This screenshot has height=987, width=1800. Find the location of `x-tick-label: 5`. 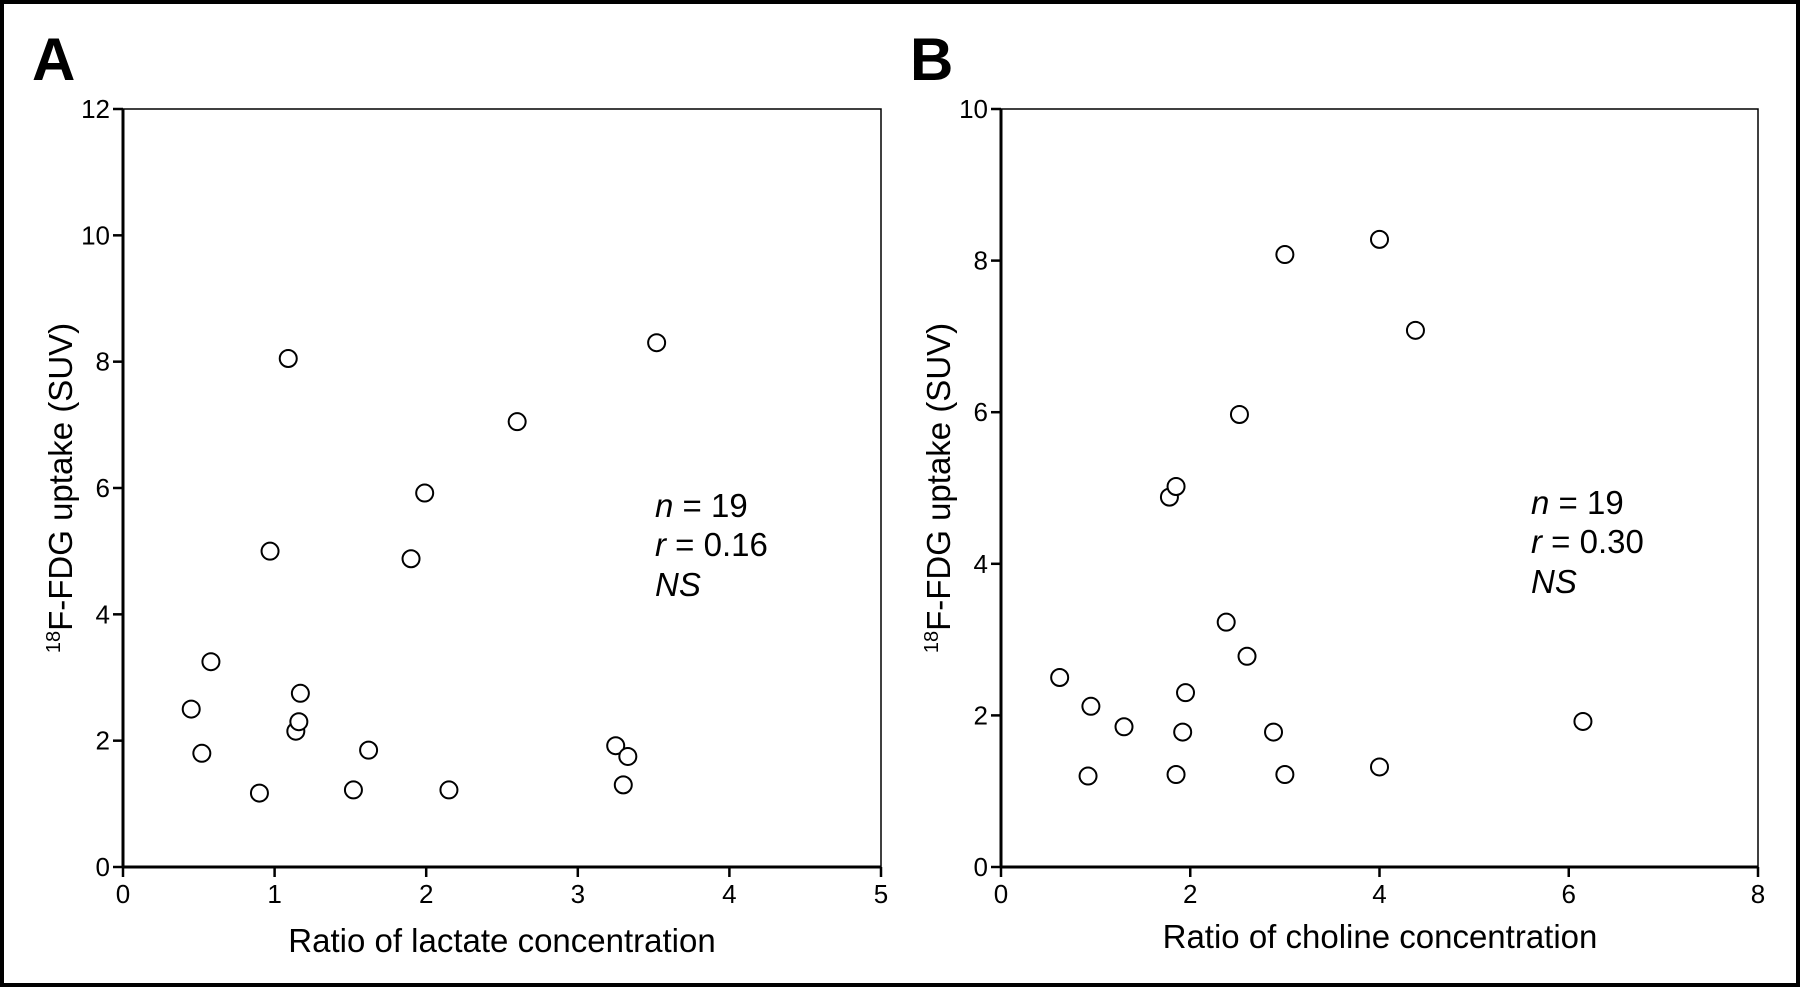

x-tick-label: 5 is located at coordinates (881, 894).